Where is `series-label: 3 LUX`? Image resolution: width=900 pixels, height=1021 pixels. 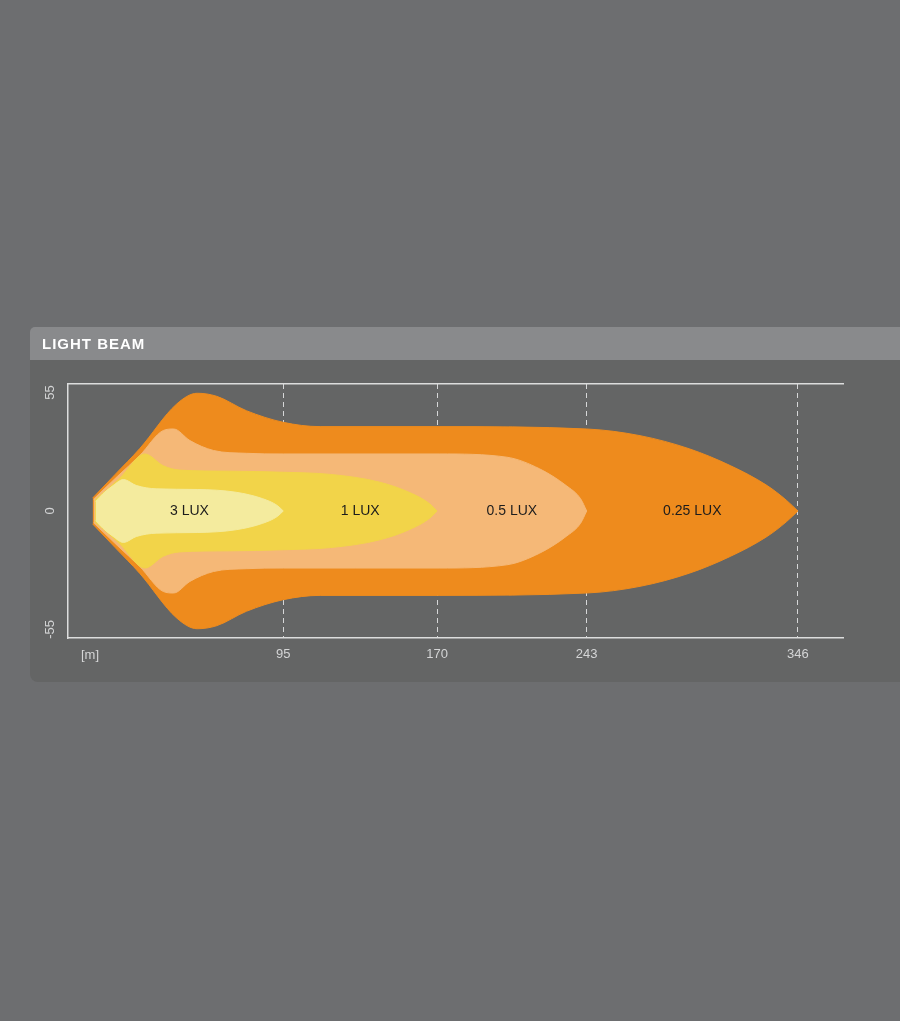 series-label: 3 LUX is located at coordinates (190, 509).